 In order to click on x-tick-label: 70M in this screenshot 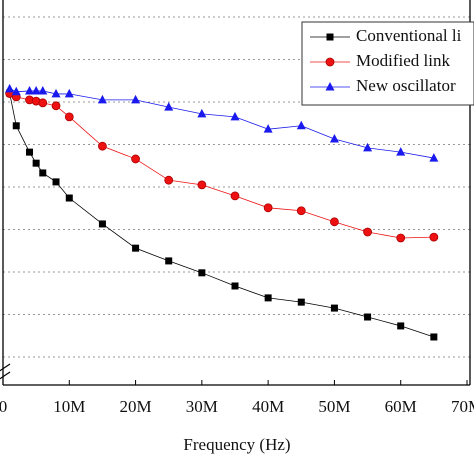, I will do `click(462, 406)`.